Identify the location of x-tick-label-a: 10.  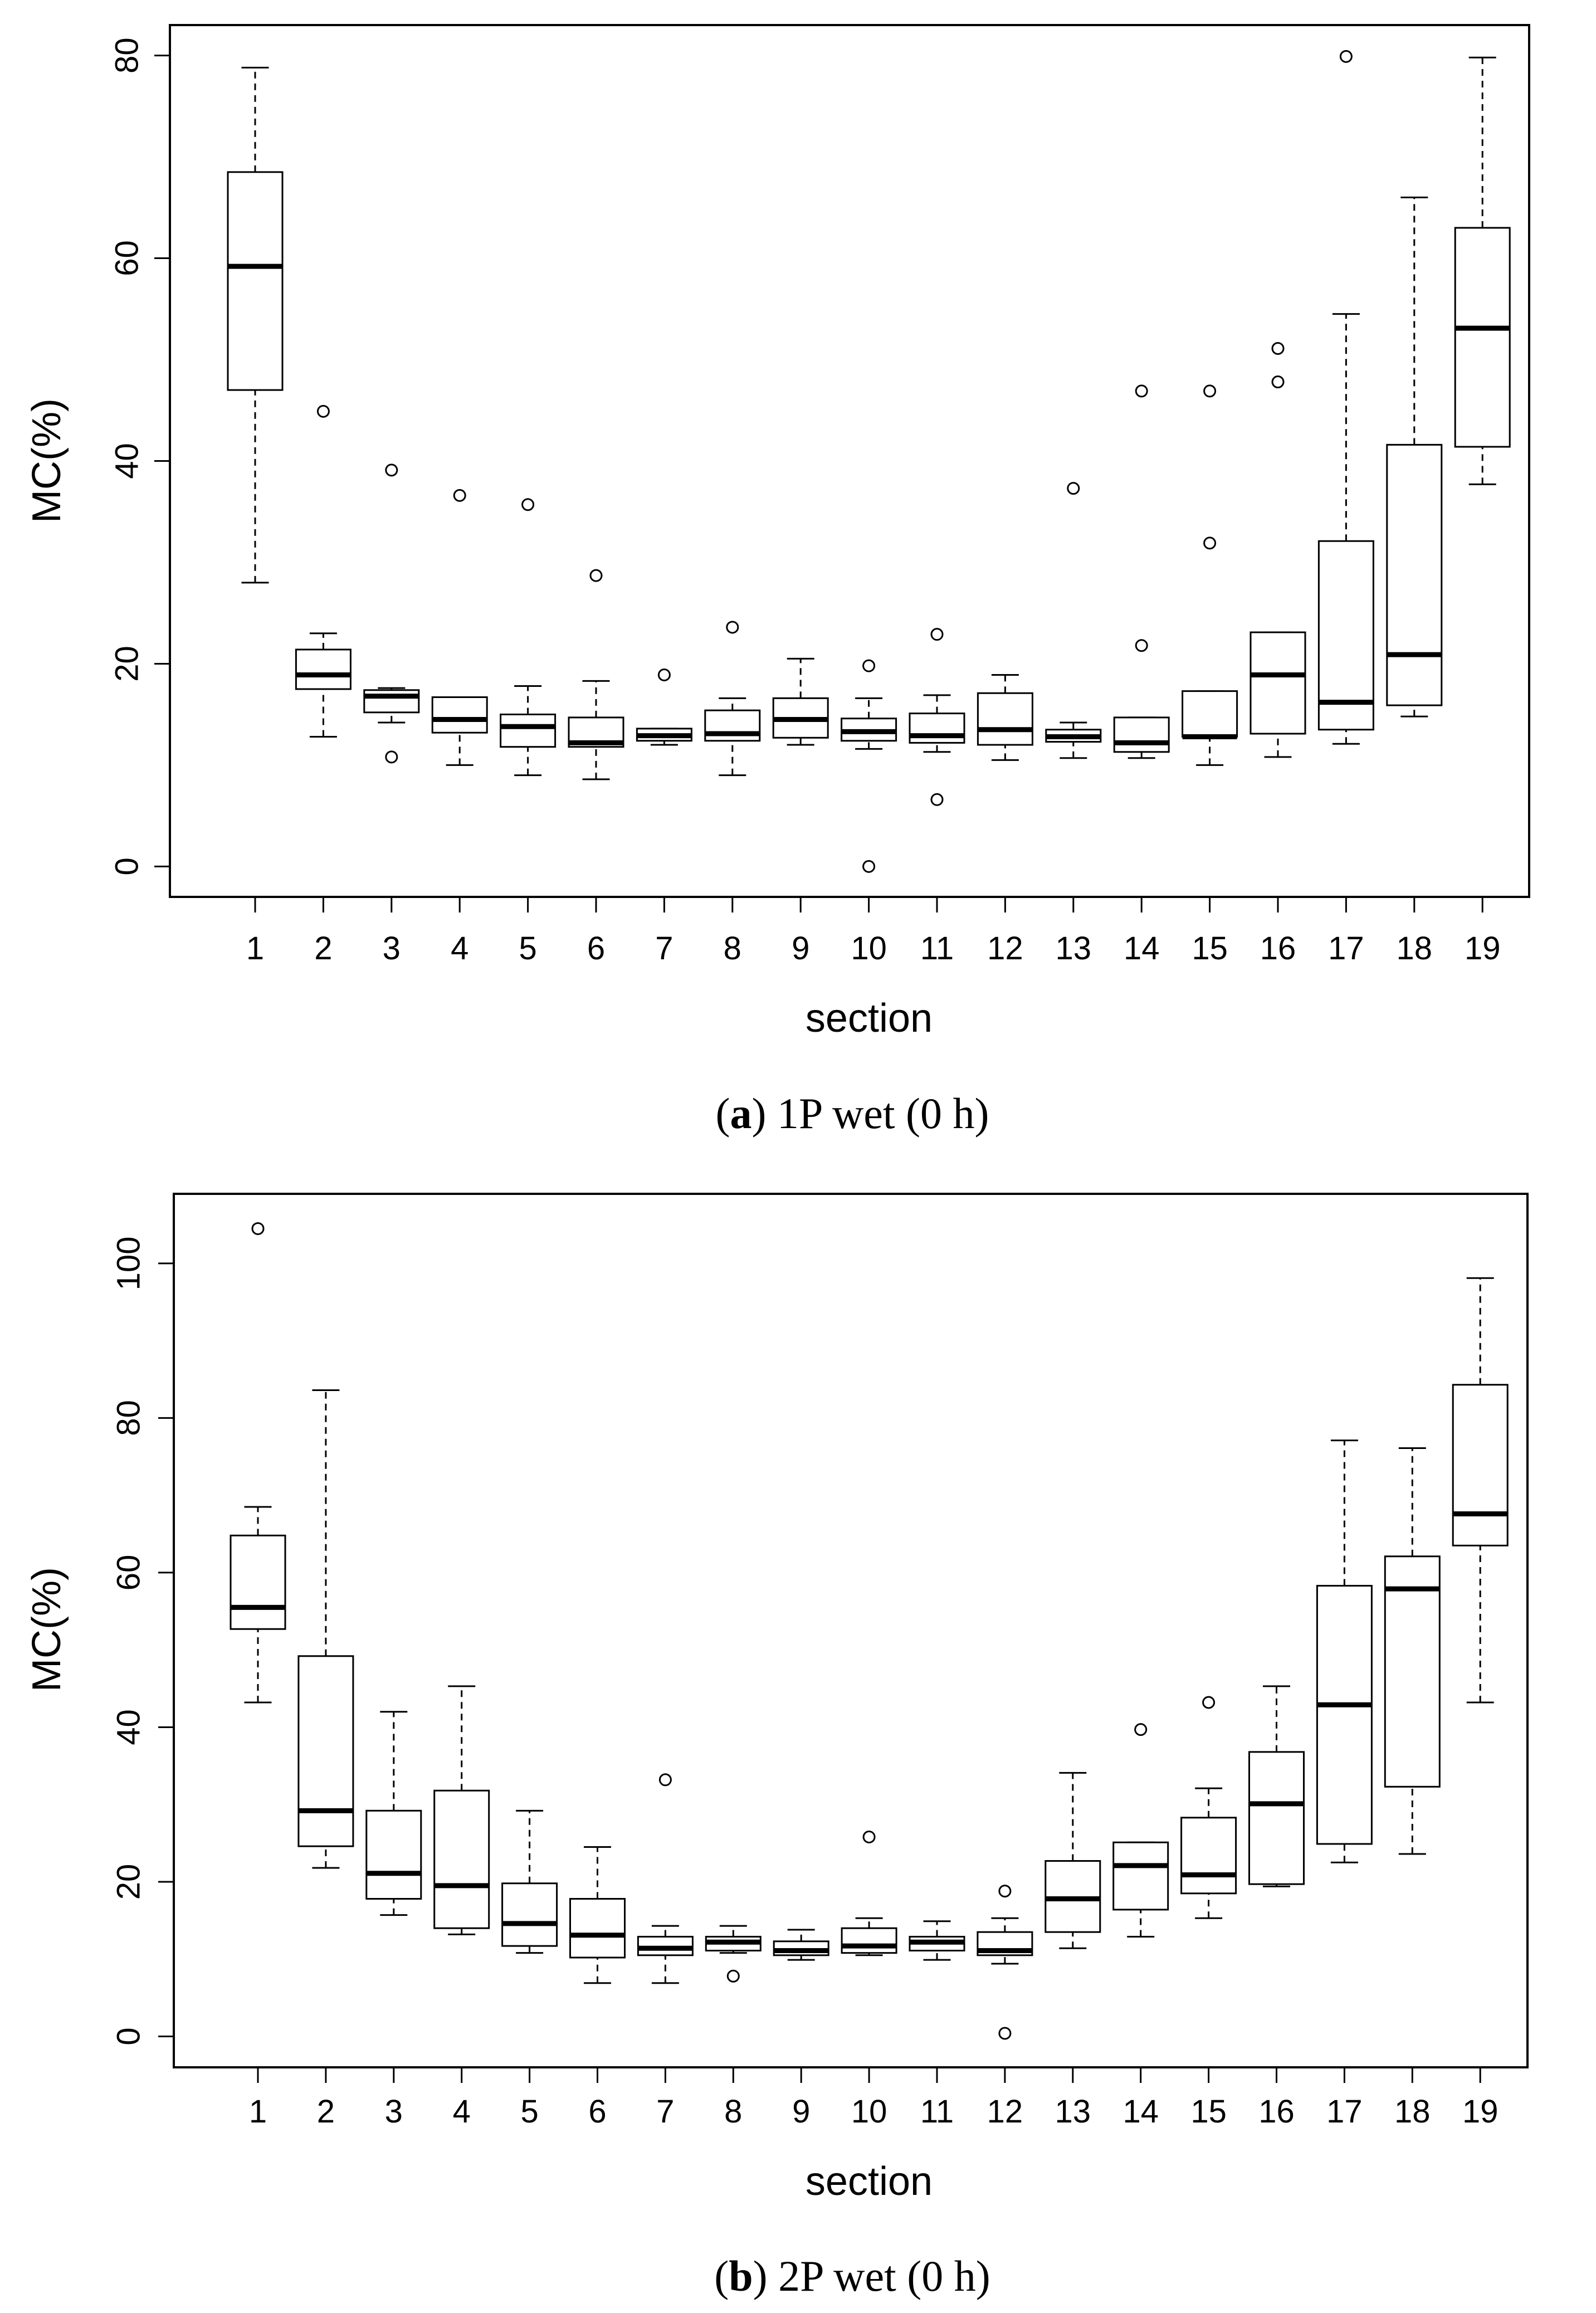
(869, 948).